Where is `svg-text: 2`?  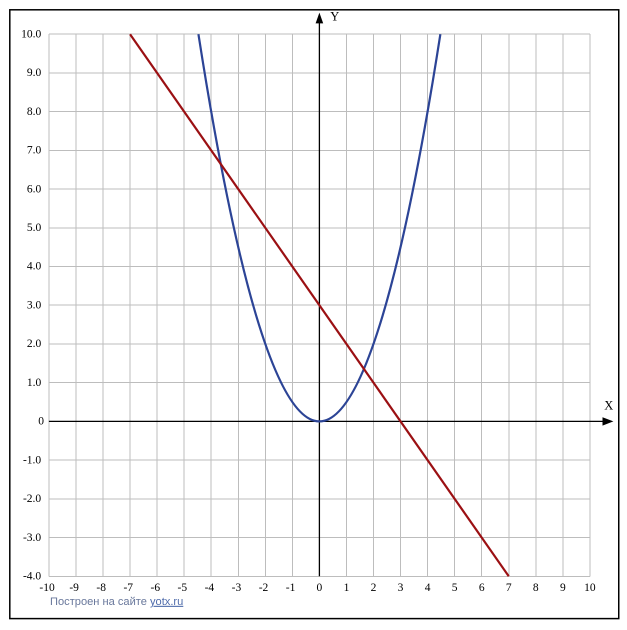
svg-text: 2 is located at coordinates (374, 588).